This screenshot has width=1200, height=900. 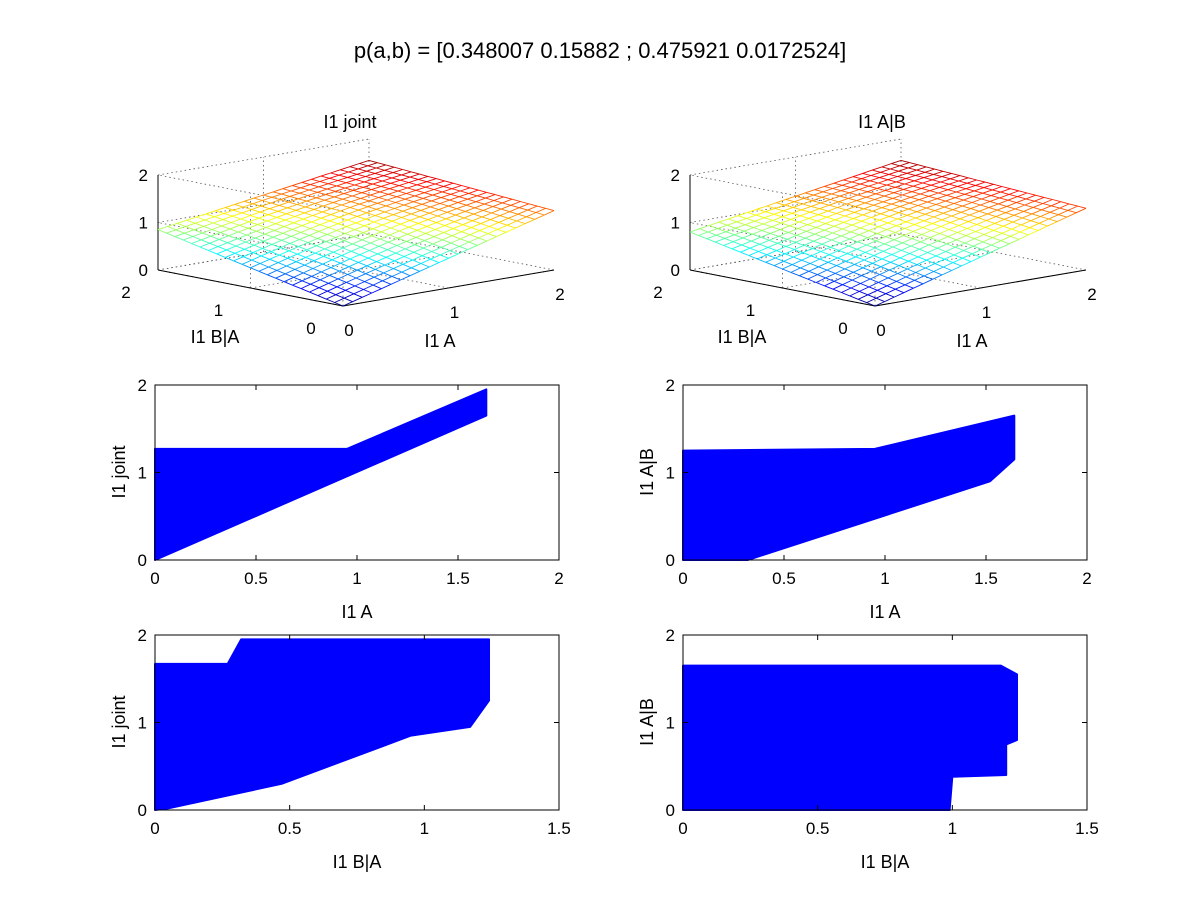 I want to click on y-tick-label: 2, so click(x=657, y=292).